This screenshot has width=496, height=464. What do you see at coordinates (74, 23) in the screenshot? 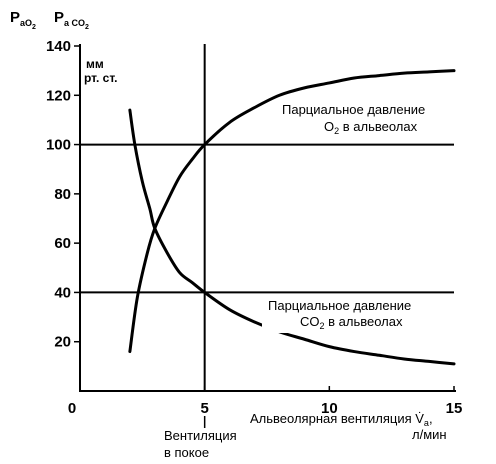
I see `y-label-p2-sub: a CO` at bounding box center [74, 23].